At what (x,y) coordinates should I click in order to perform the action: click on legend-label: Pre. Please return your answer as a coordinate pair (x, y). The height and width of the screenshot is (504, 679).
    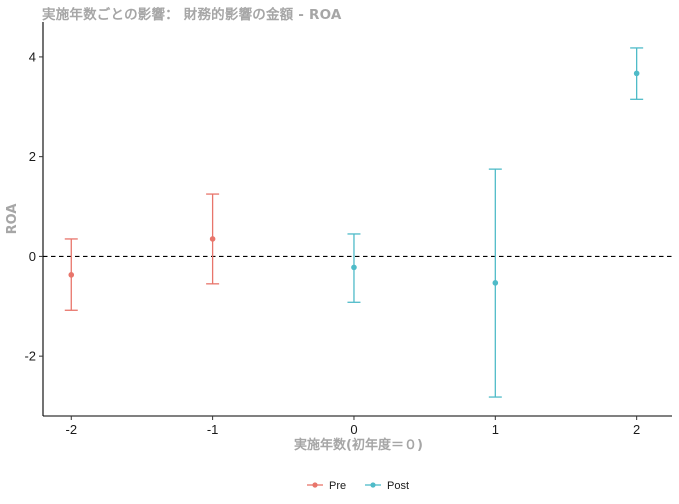
    Looking at the image, I should click on (337, 486).